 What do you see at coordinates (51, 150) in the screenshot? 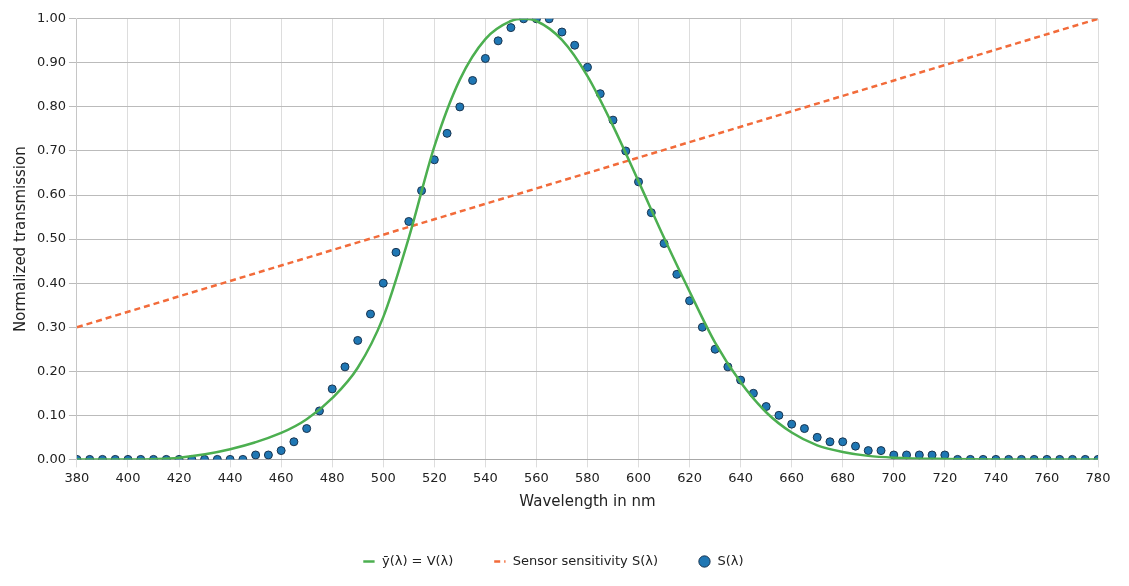
I see `y-tick-label: 0.70` at bounding box center [51, 150].